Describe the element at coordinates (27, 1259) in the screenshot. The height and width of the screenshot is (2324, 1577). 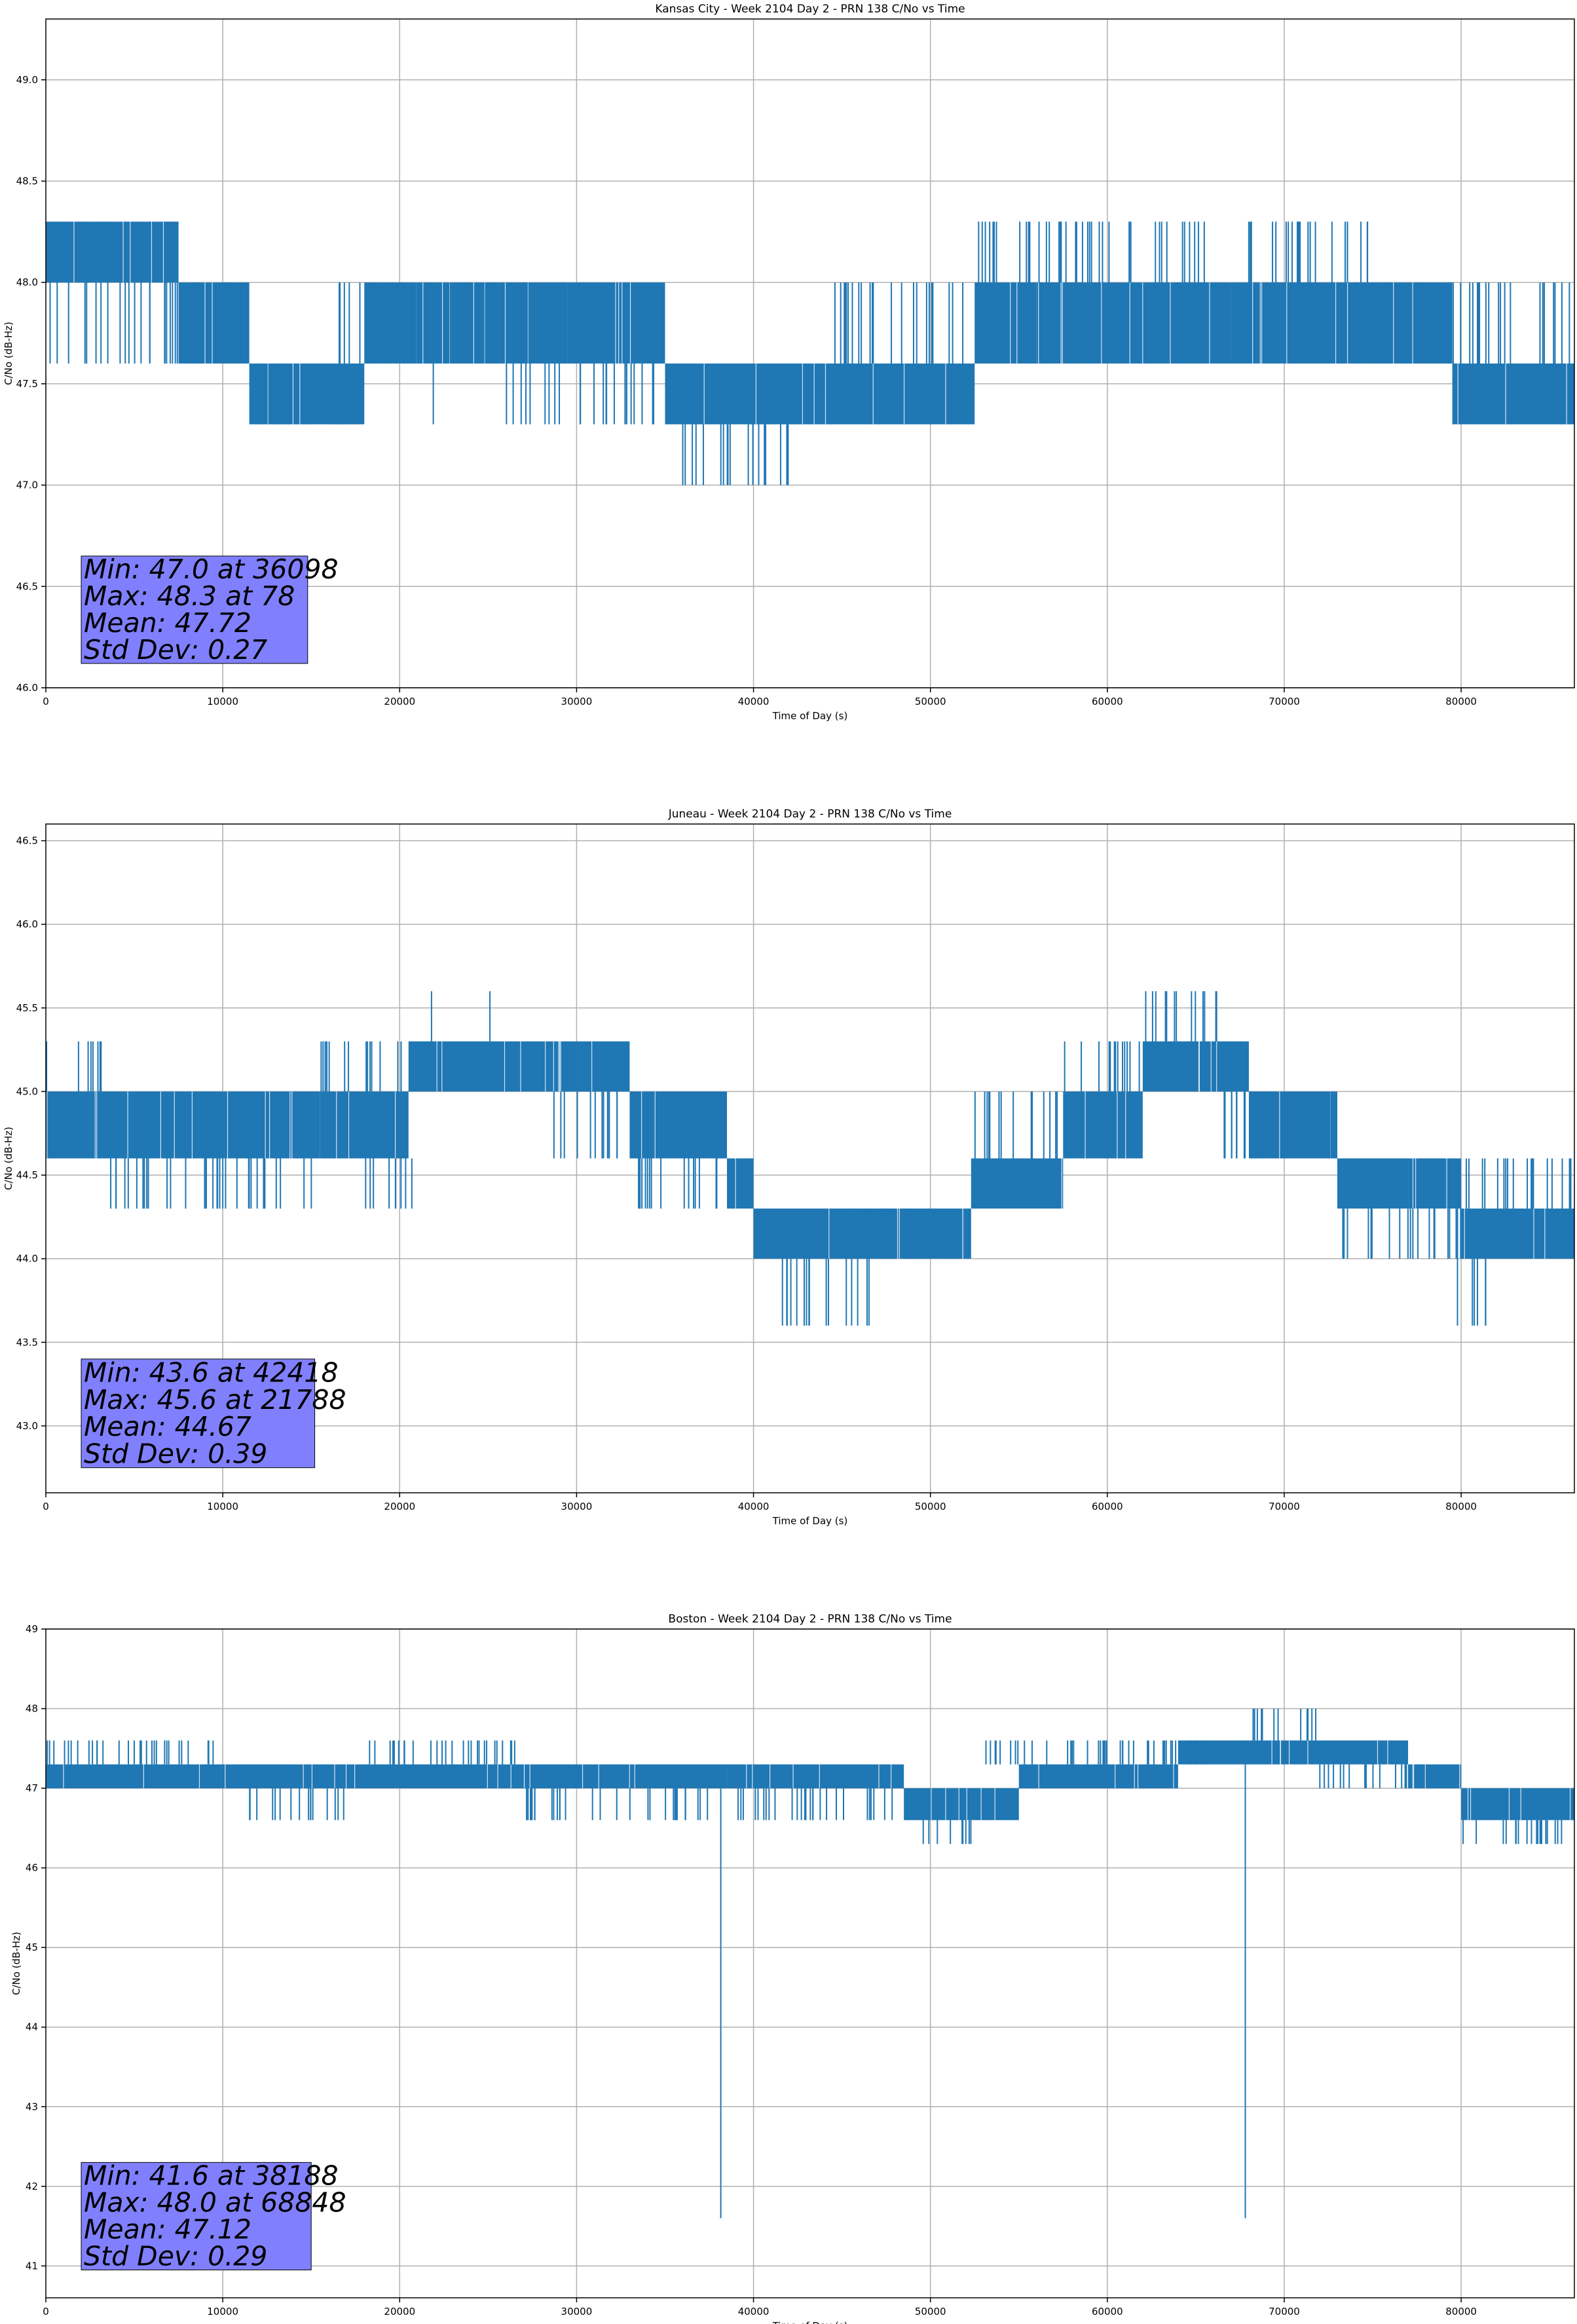
I see `y-tick-label: 44.0` at that location.